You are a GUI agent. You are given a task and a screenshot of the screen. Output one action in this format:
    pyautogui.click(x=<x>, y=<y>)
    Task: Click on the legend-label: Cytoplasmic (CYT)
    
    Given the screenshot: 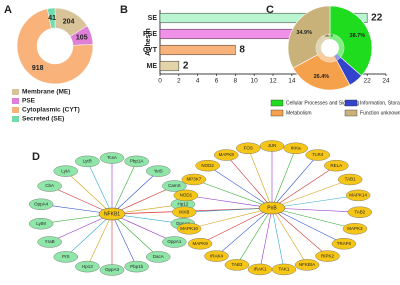 What is the action you would take?
    pyautogui.click(x=51, y=110)
    